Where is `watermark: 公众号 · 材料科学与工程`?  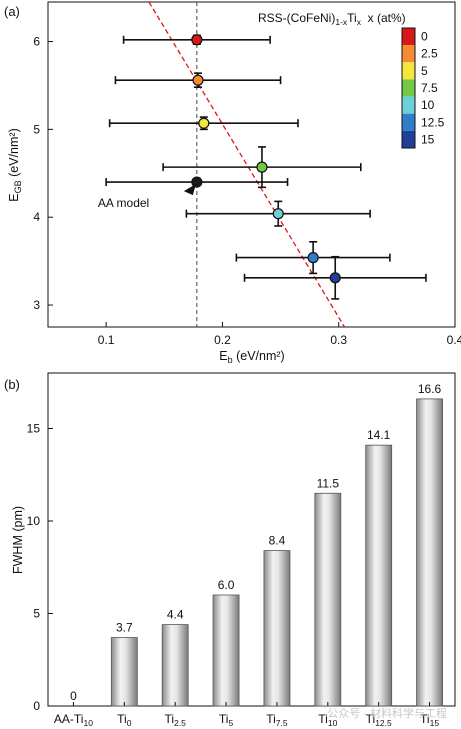
watermark: 公众号 · 材料科学与工程 is located at coordinates (387, 714).